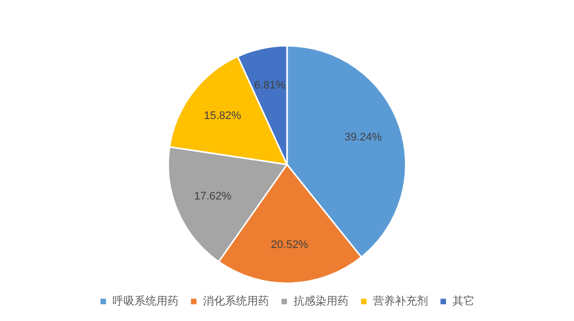 This screenshot has width=574, height=321. I want to click on legend-label: 消化系统用药, so click(235, 301).